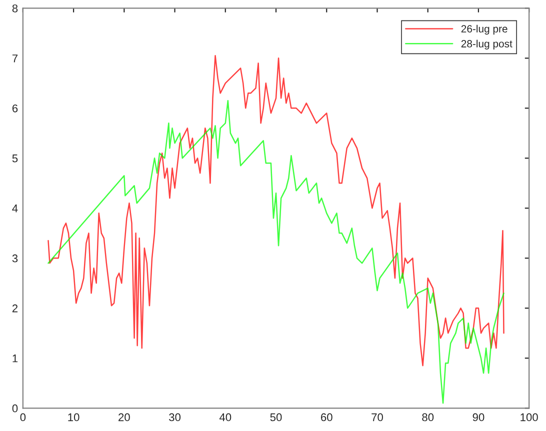  I want to click on x-tick-label: 10, so click(74, 417).